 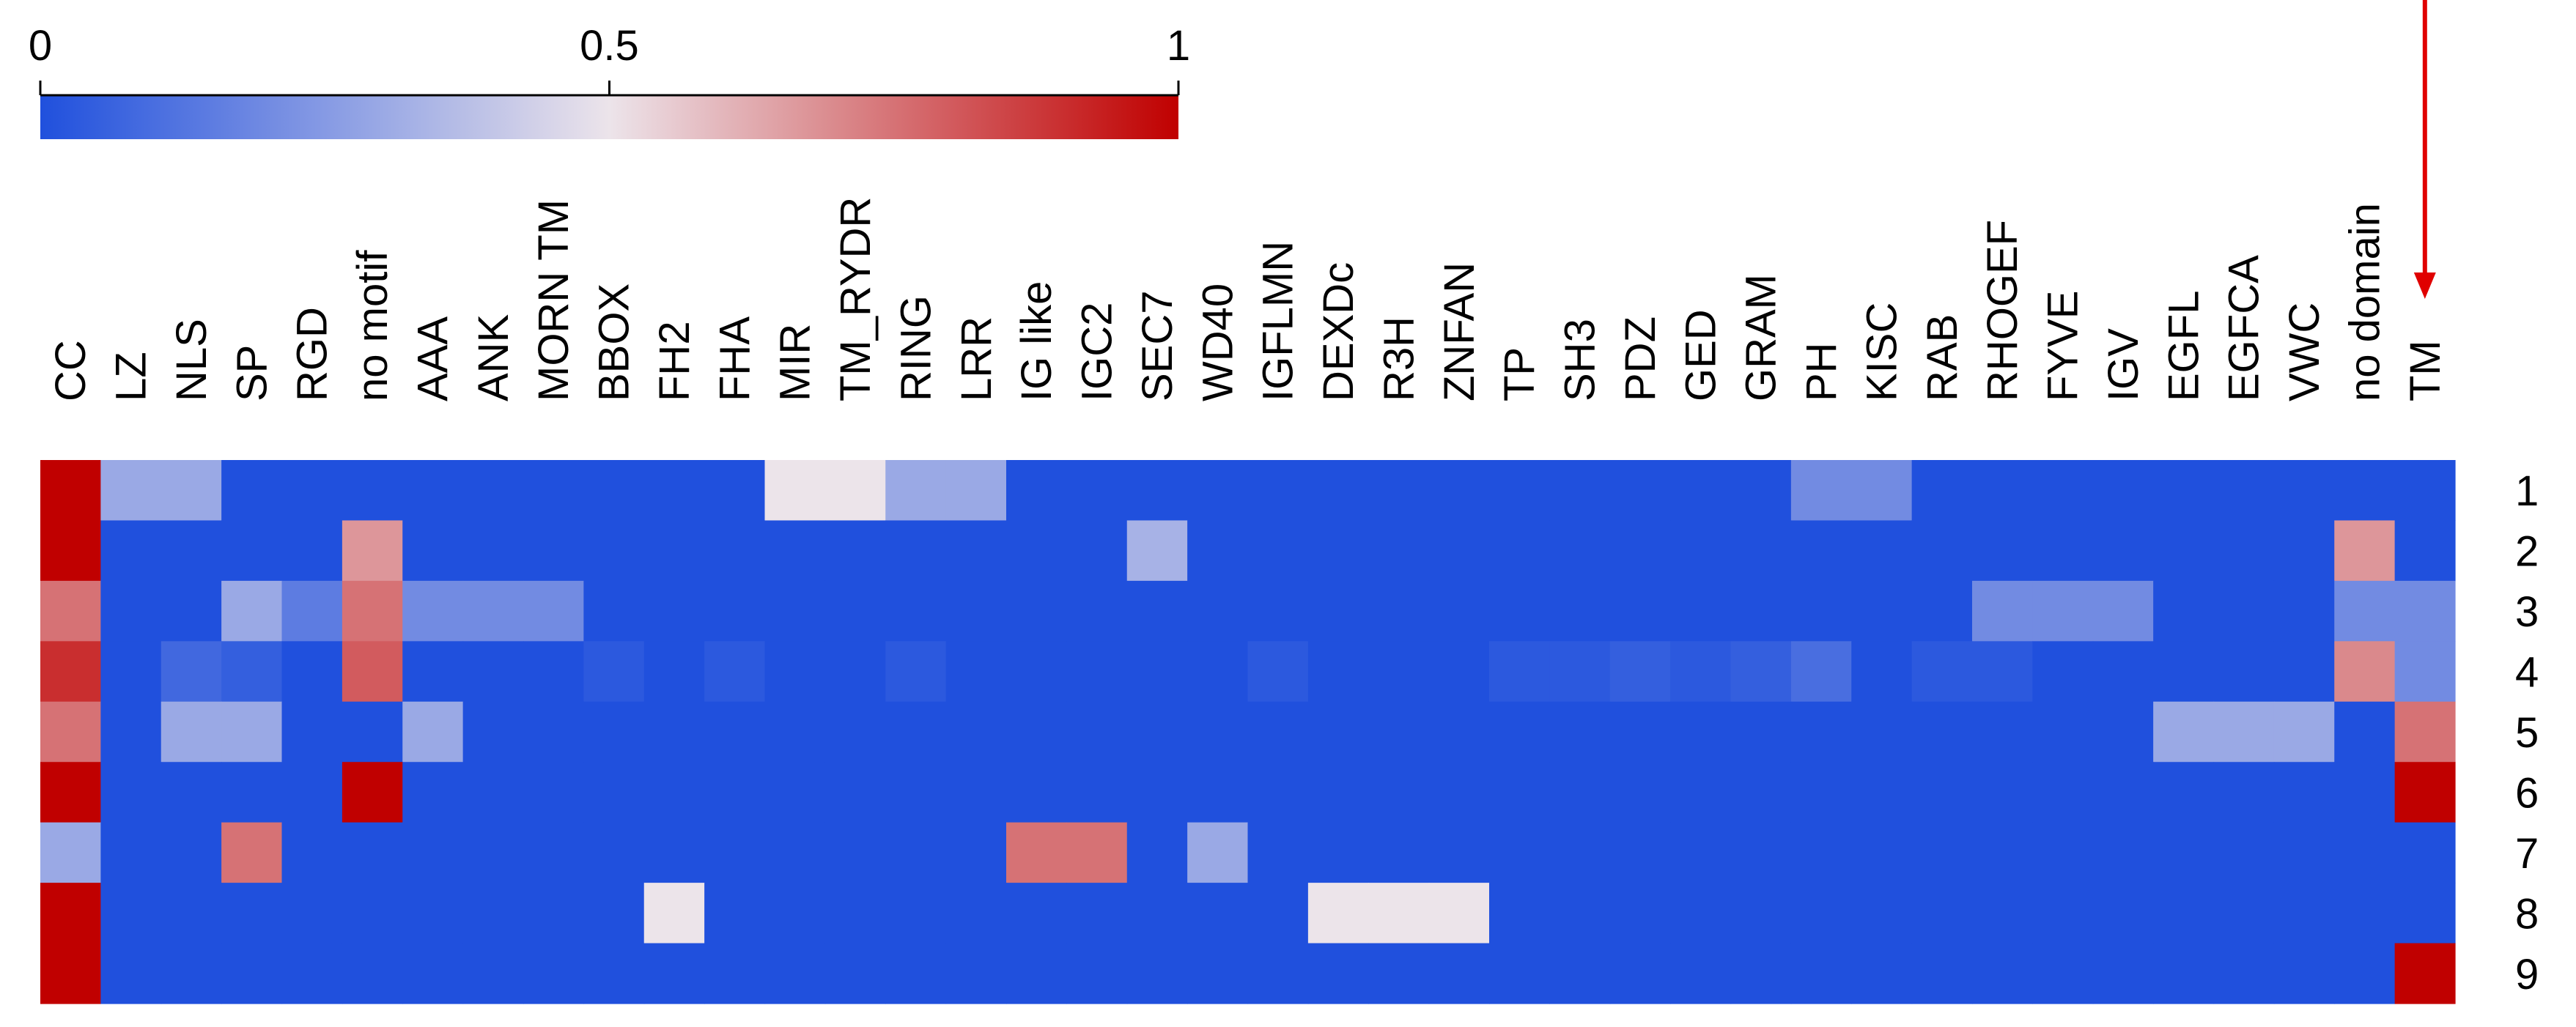 What do you see at coordinates (1157, 345) in the screenshot?
I see `column-label: SEC7` at bounding box center [1157, 345].